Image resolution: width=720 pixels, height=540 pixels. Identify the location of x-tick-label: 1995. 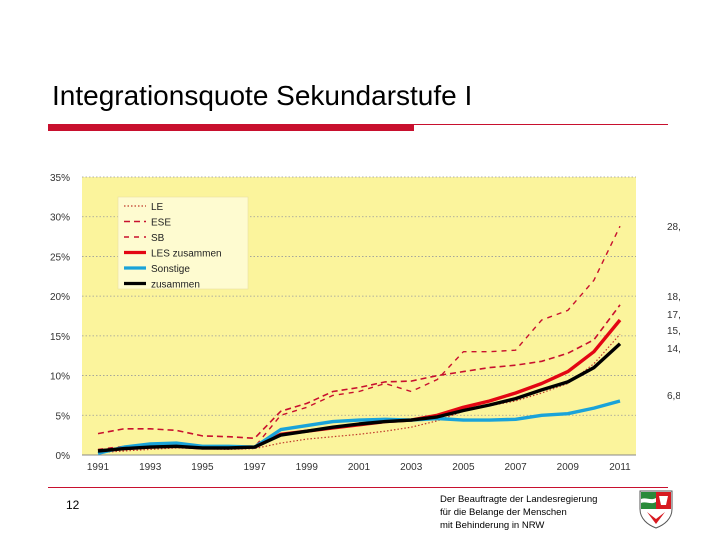
(202, 467).